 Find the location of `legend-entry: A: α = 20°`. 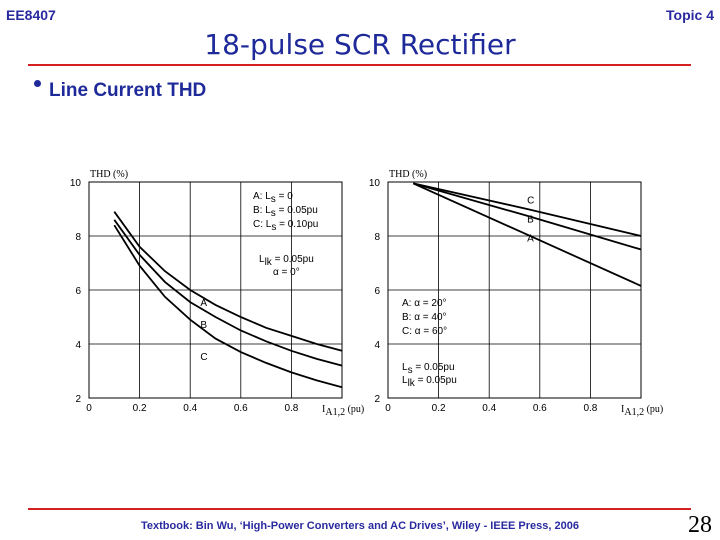

legend-entry: A: α = 20° is located at coordinates (424, 303).